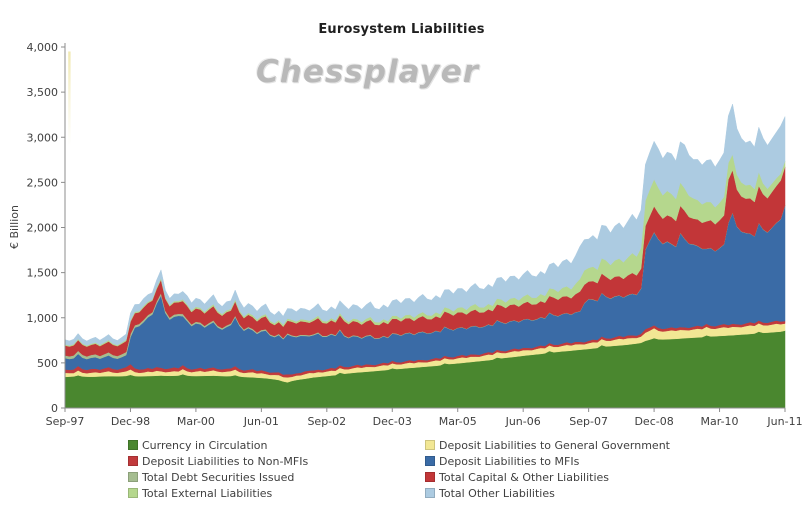  I want to click on legend-label: Currency in Circulation, so click(205, 445).